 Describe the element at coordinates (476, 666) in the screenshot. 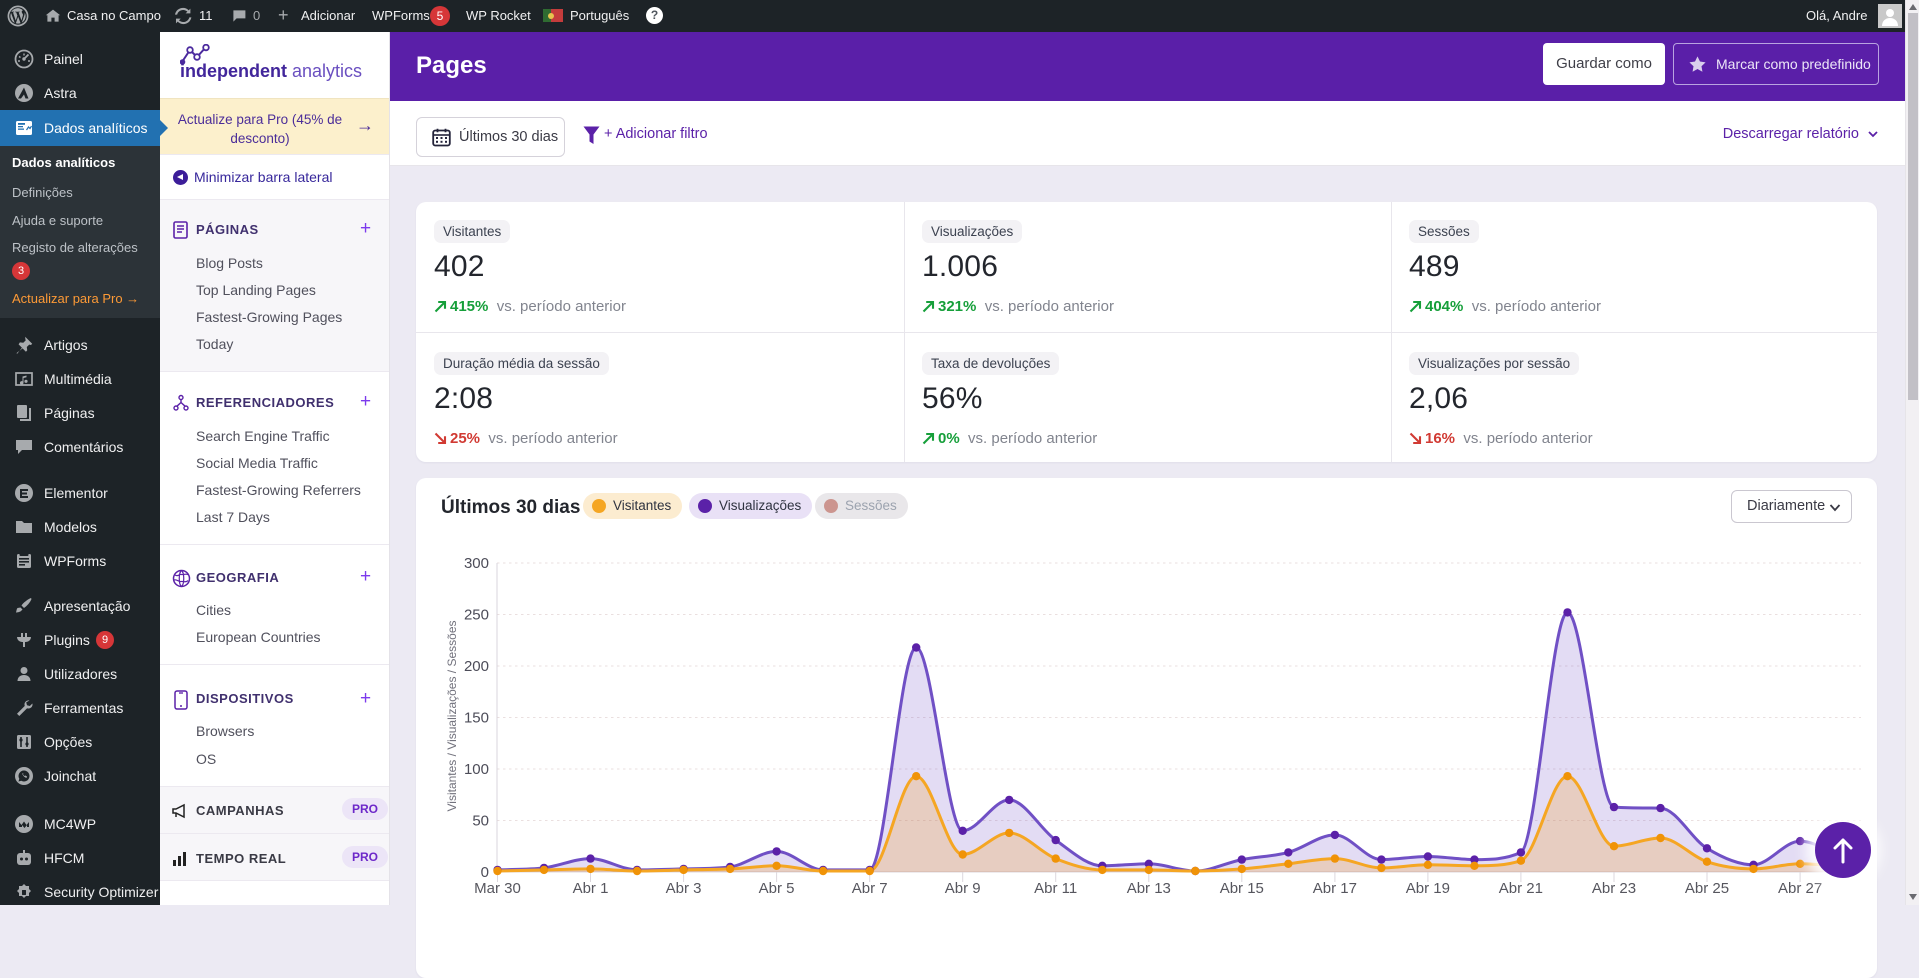

I see `svg-text: 200` at that location.